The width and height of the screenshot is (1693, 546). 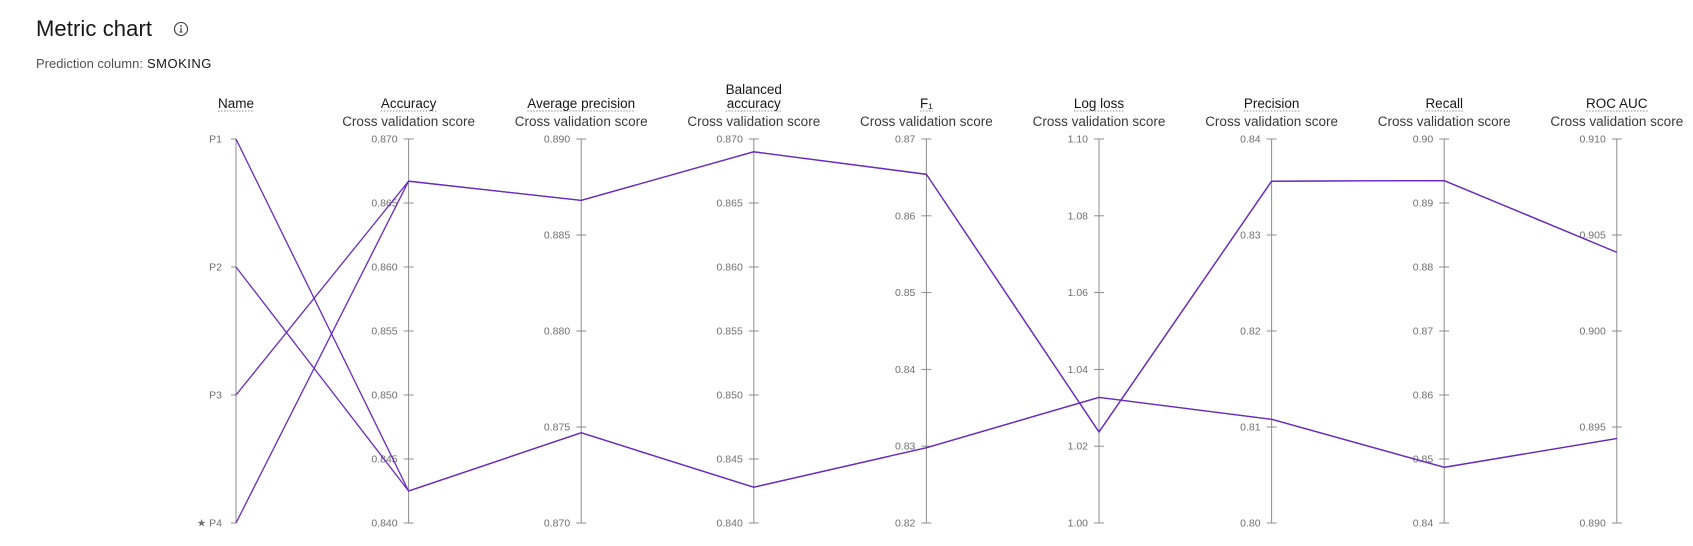 What do you see at coordinates (1272, 103) in the screenshot?
I see `axis-title-precision: Precision` at bounding box center [1272, 103].